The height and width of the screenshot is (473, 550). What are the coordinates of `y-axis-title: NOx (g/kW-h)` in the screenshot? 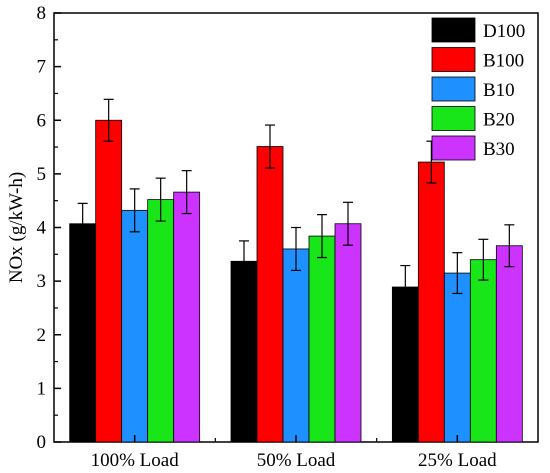 It's located at (16, 227).